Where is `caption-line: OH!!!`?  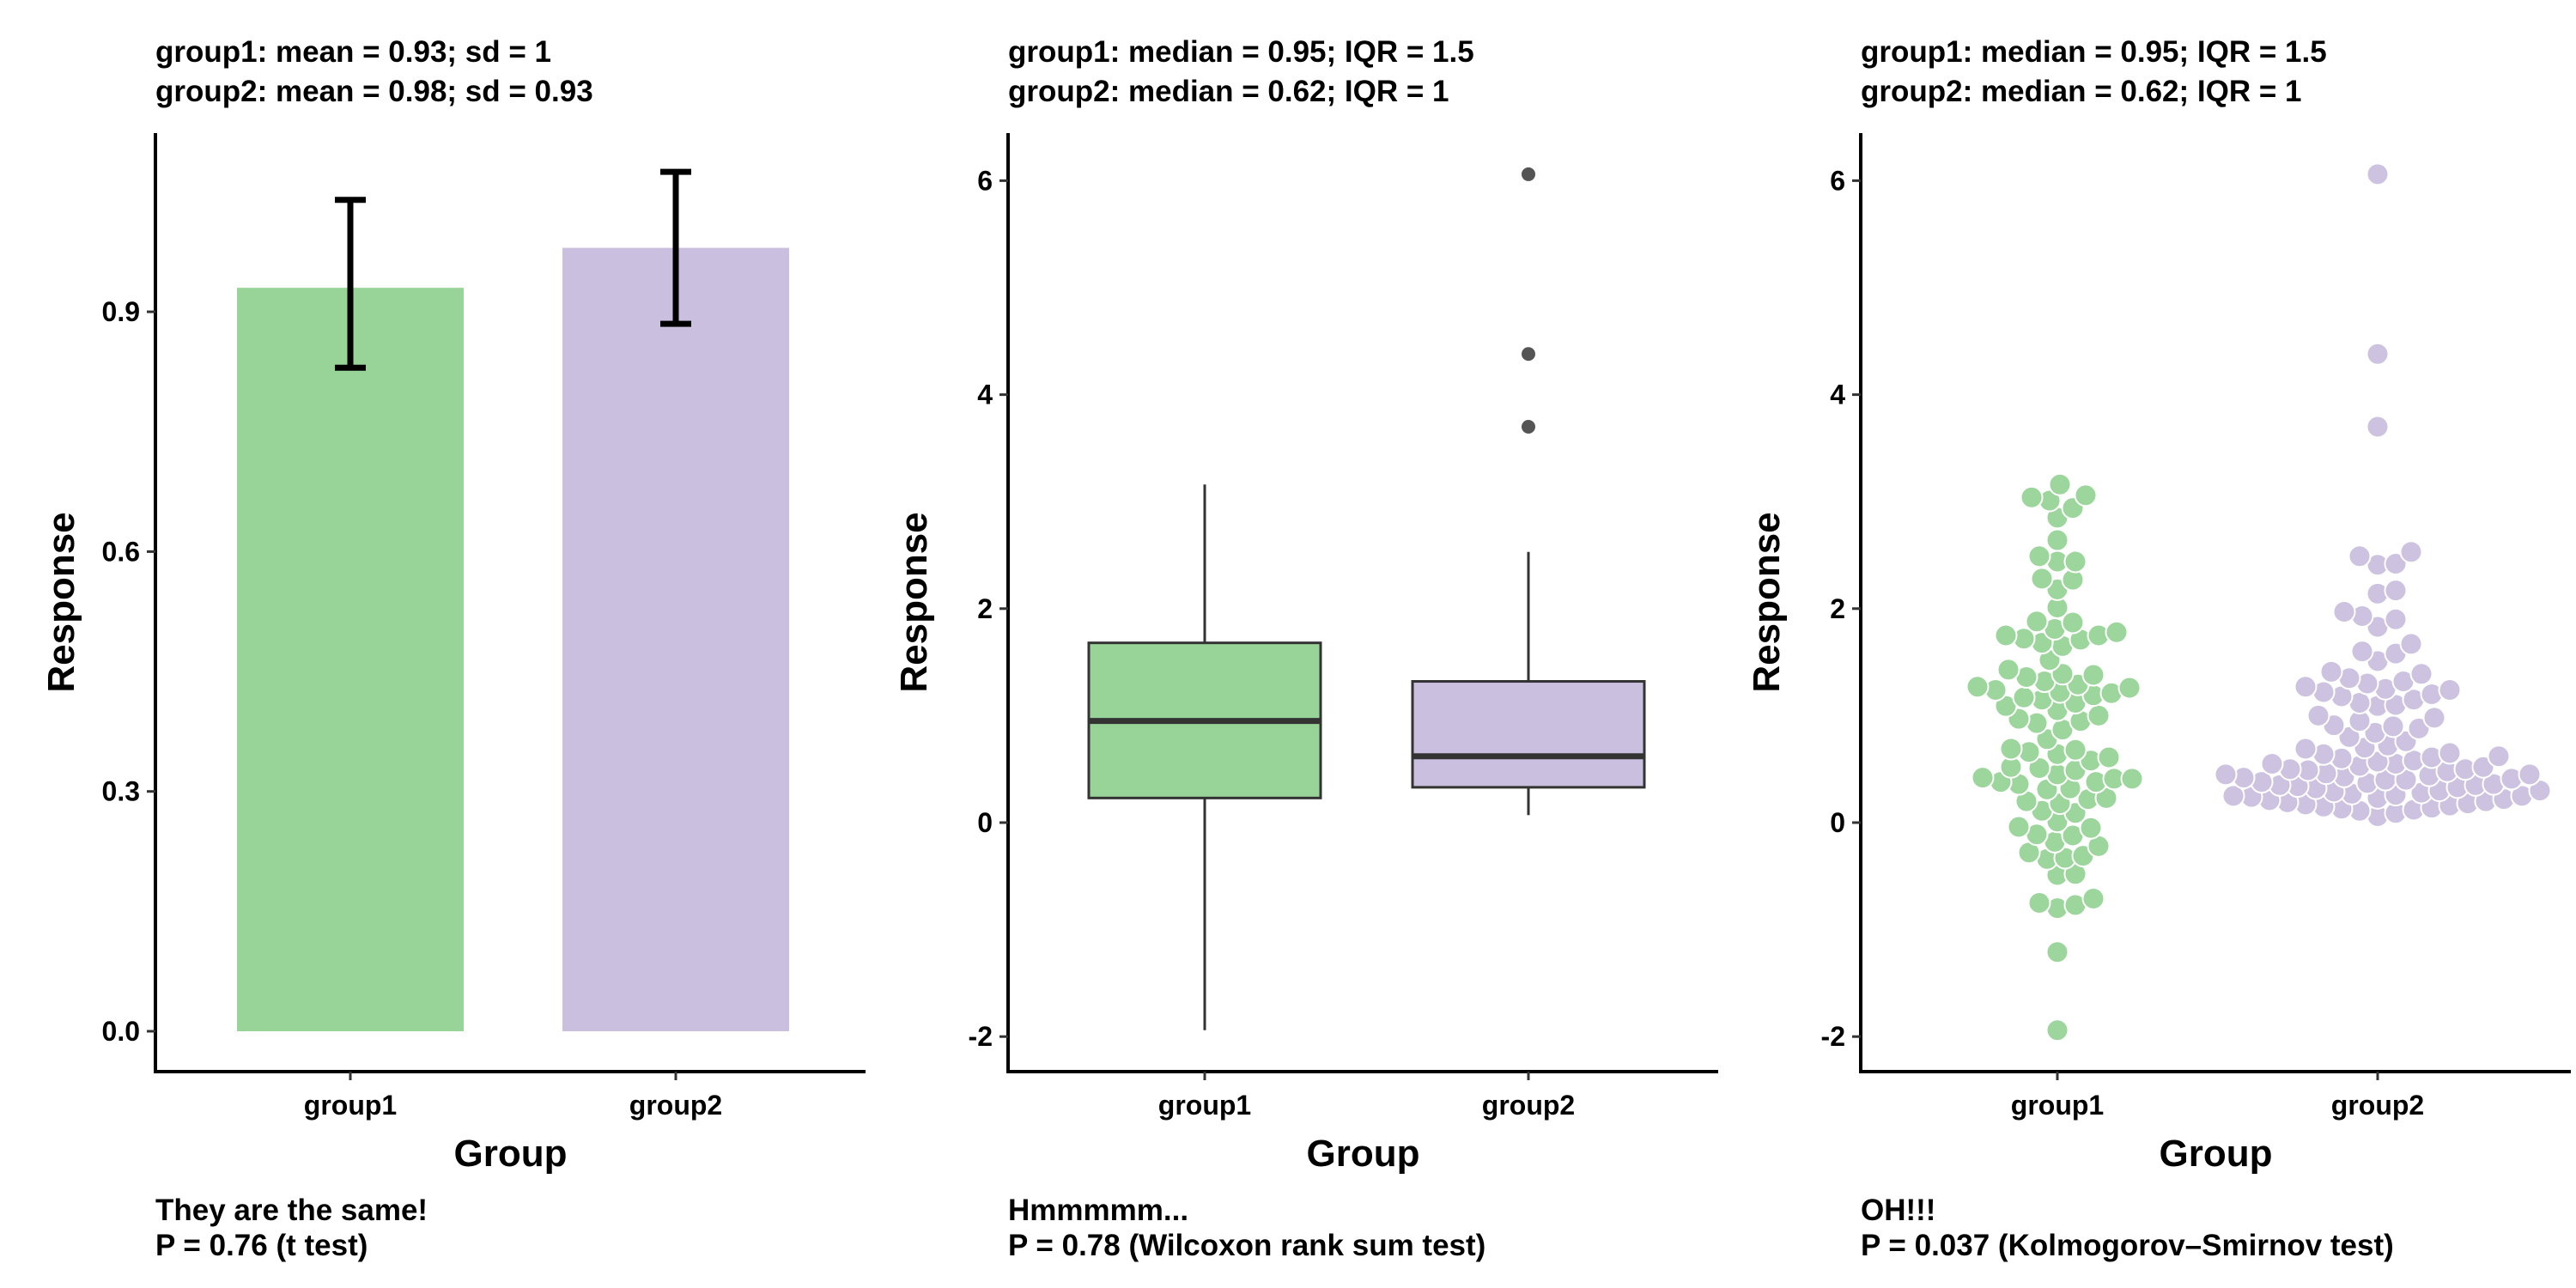 caption-line: OH!!! is located at coordinates (1898, 1210).